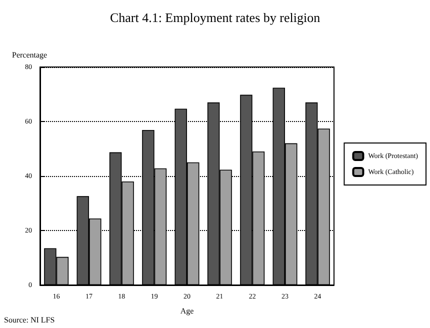  What do you see at coordinates (187, 311) in the screenshot?
I see `x-axis-title: Age` at bounding box center [187, 311].